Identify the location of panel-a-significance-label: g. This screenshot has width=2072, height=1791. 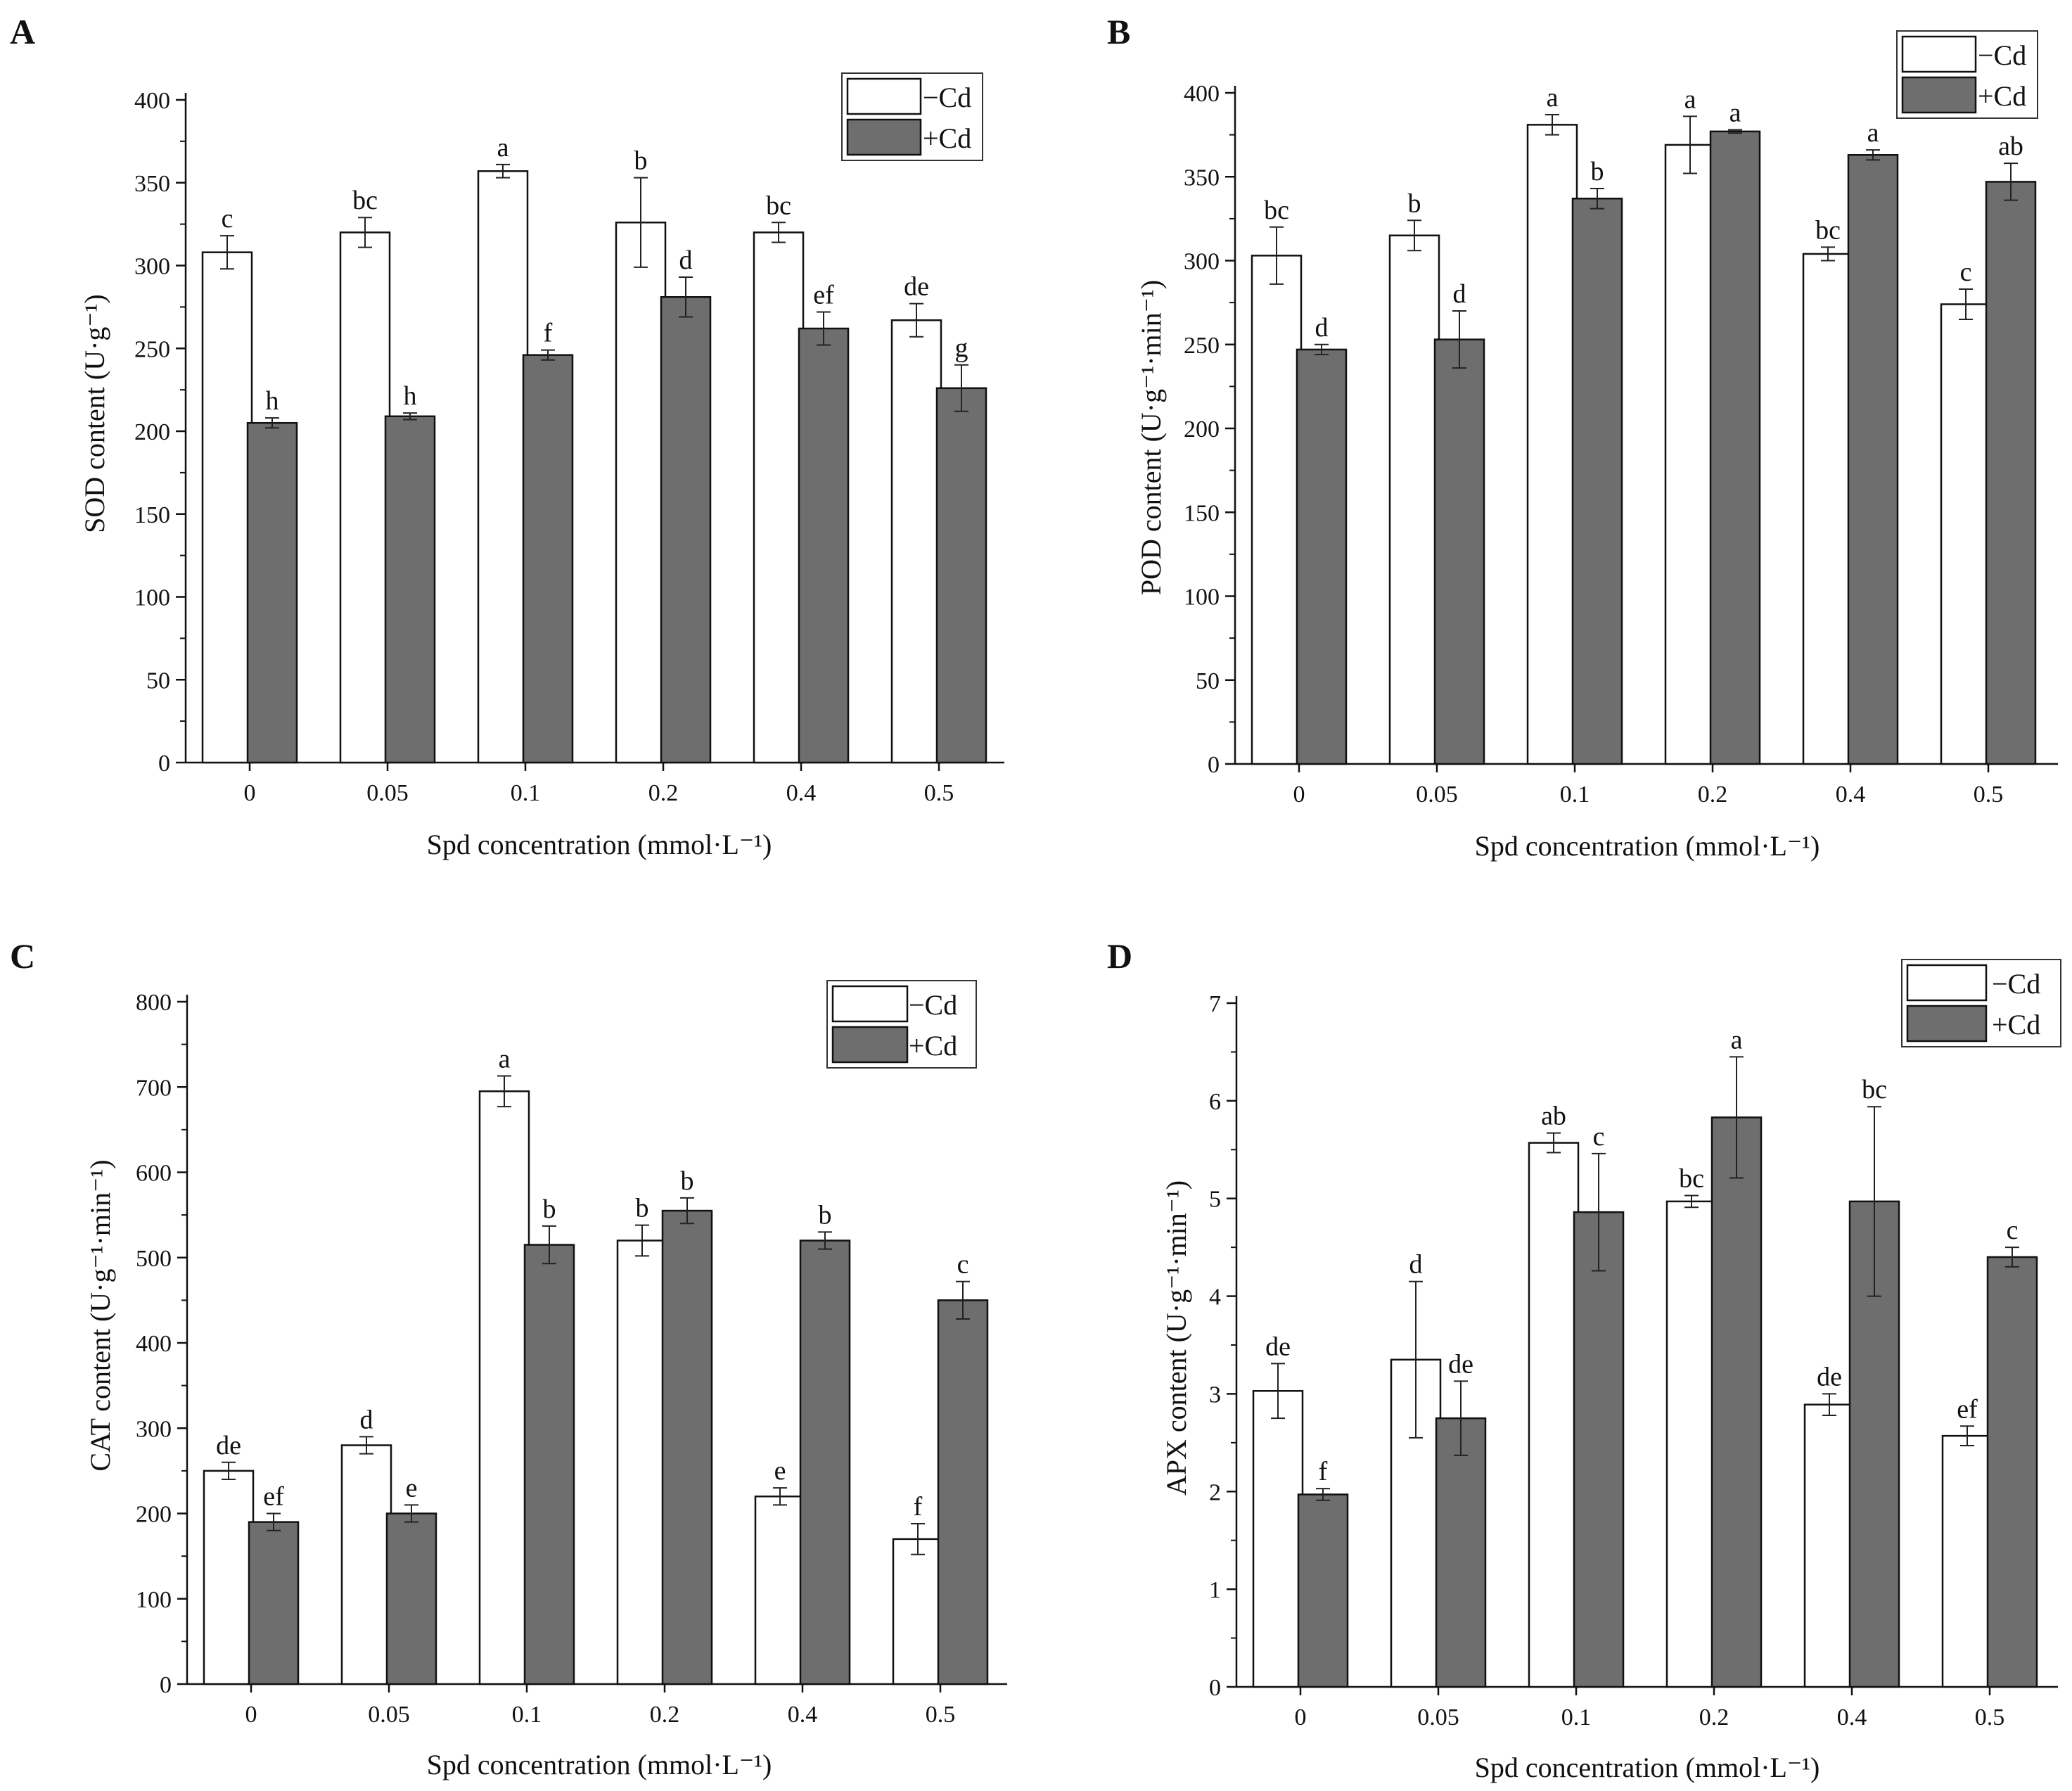
(961, 348).